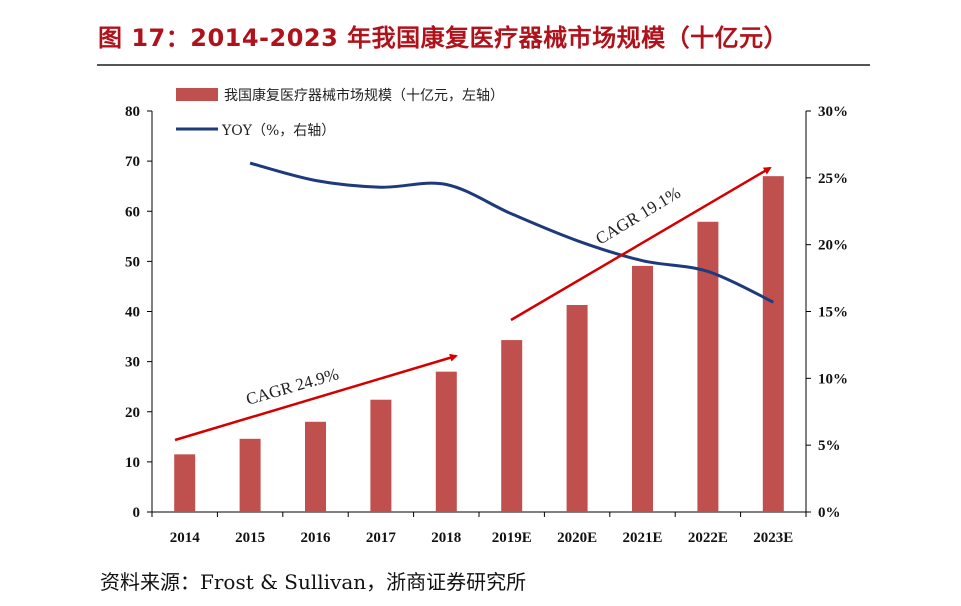  What do you see at coordinates (364, 95) in the screenshot?
I see `legend-bar-label: 我国康复医疗器械市场规模（十亿元，左轴）` at bounding box center [364, 95].